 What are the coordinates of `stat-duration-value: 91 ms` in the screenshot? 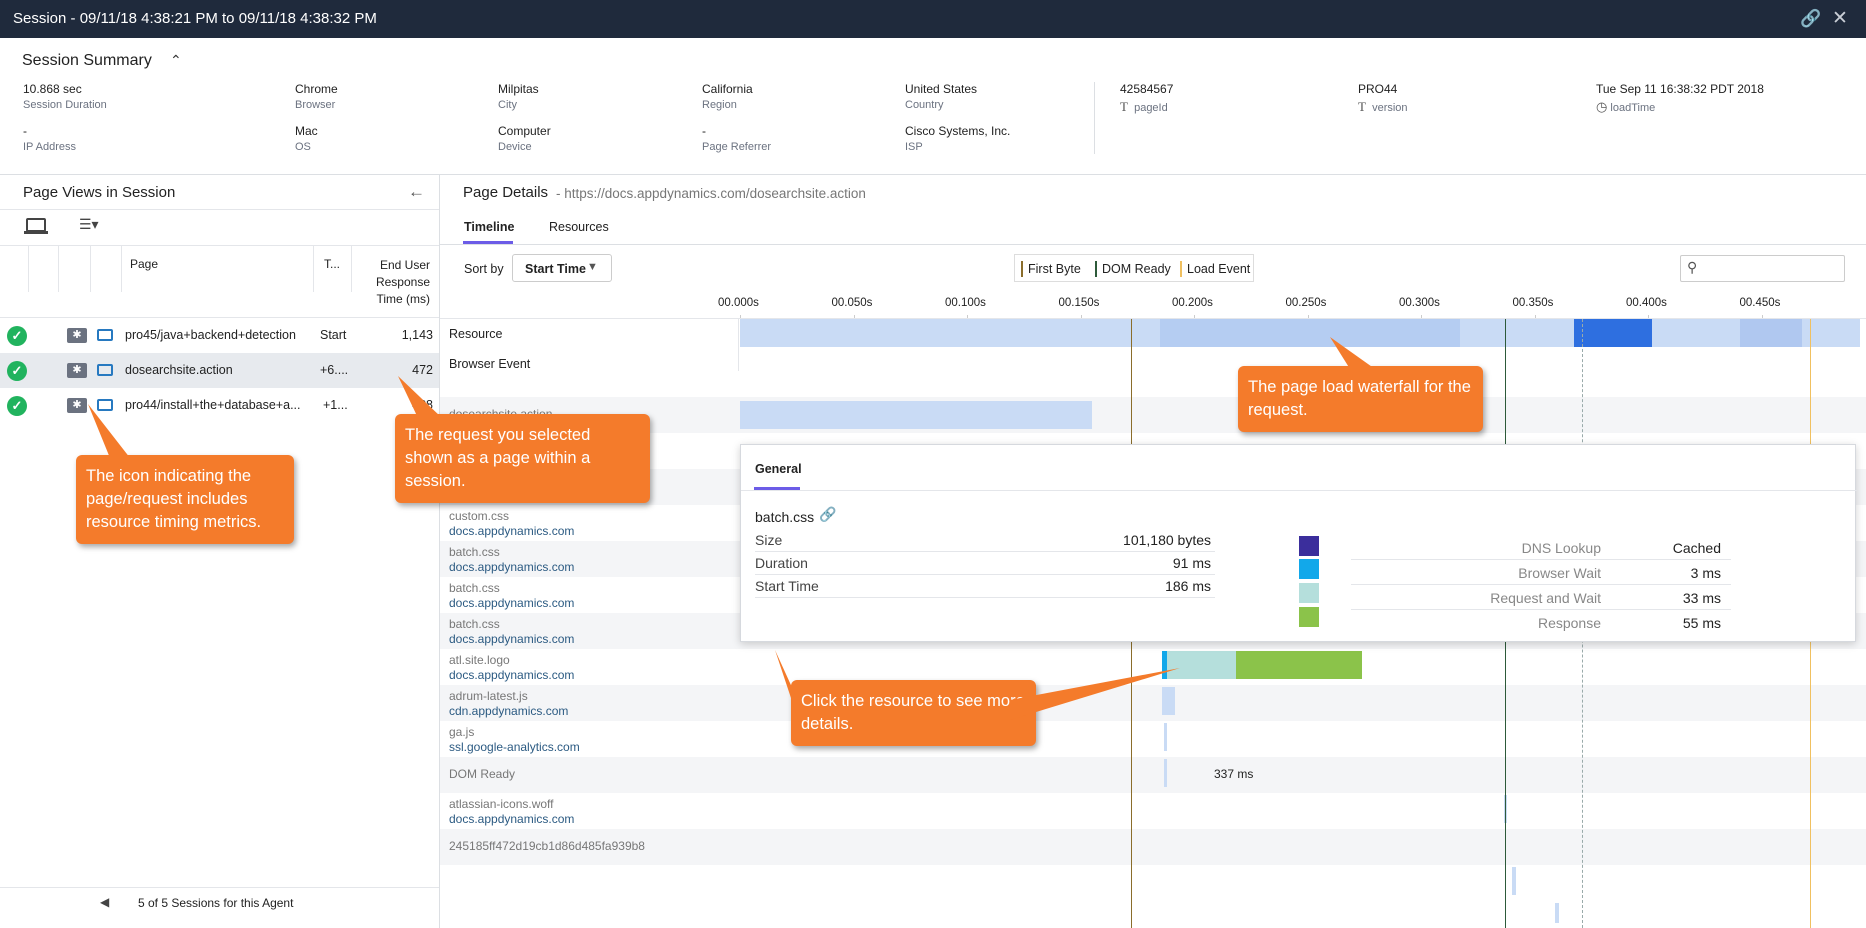 It's located at (1191, 563).